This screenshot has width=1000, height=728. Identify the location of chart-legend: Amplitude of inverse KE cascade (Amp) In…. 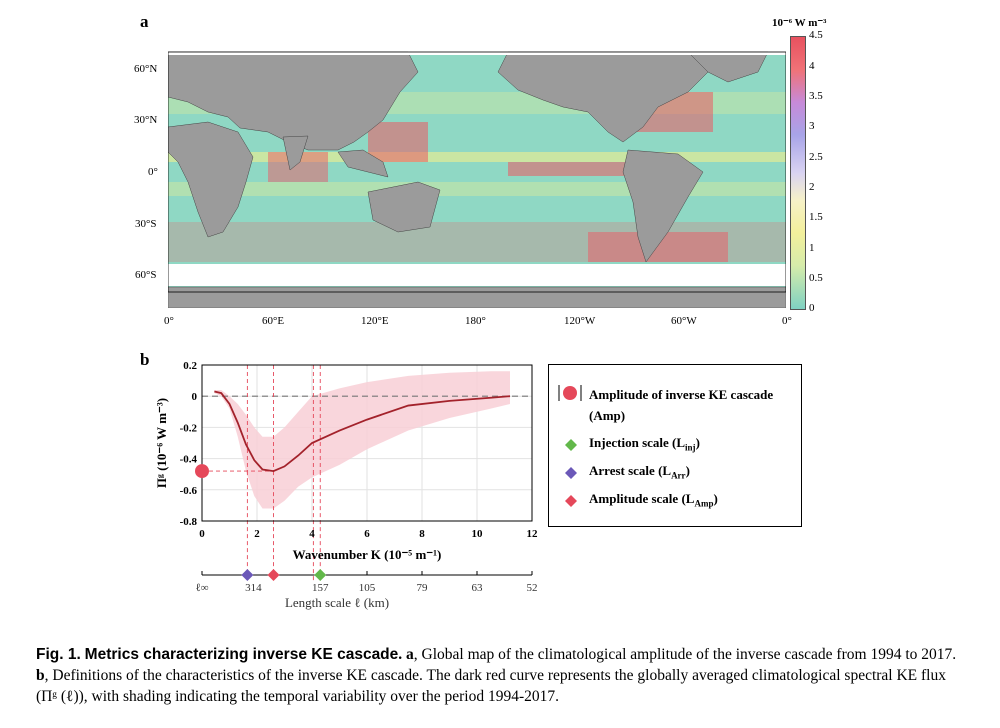
(675, 445).